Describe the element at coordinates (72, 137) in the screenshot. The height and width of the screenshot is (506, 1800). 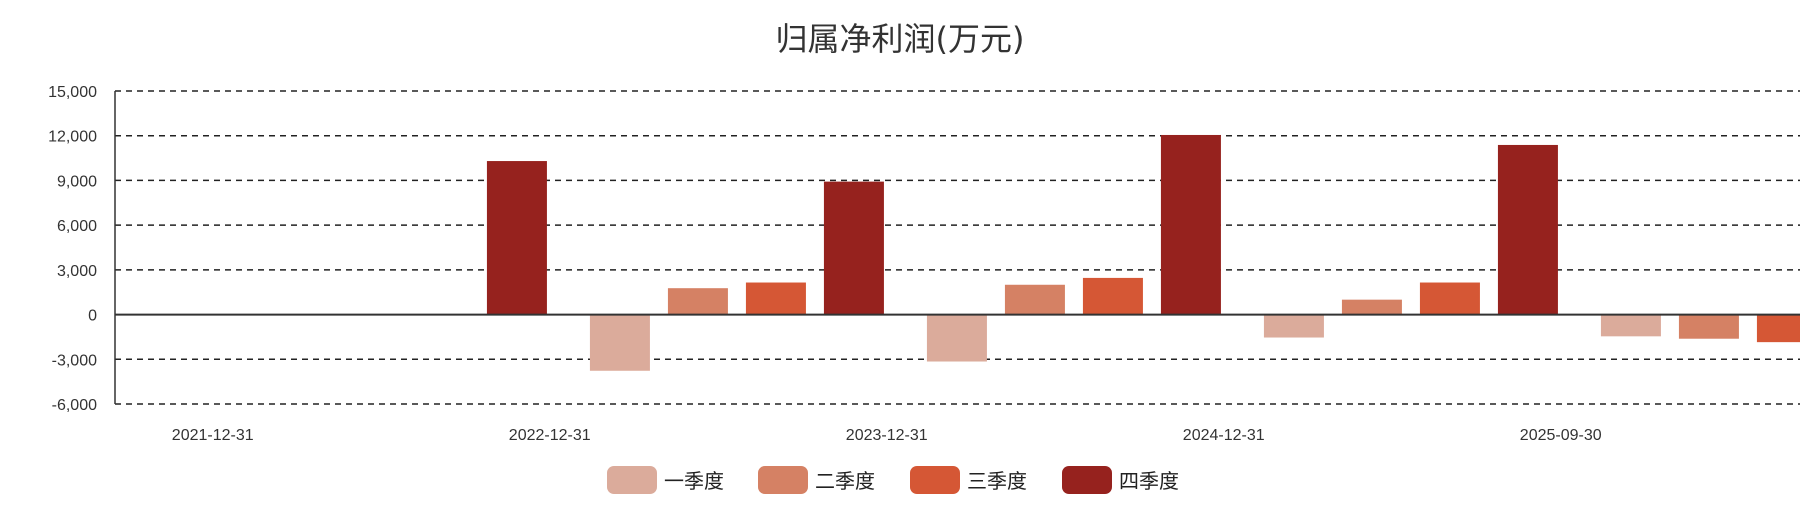
I see `y-tick-label: 12,000` at that location.